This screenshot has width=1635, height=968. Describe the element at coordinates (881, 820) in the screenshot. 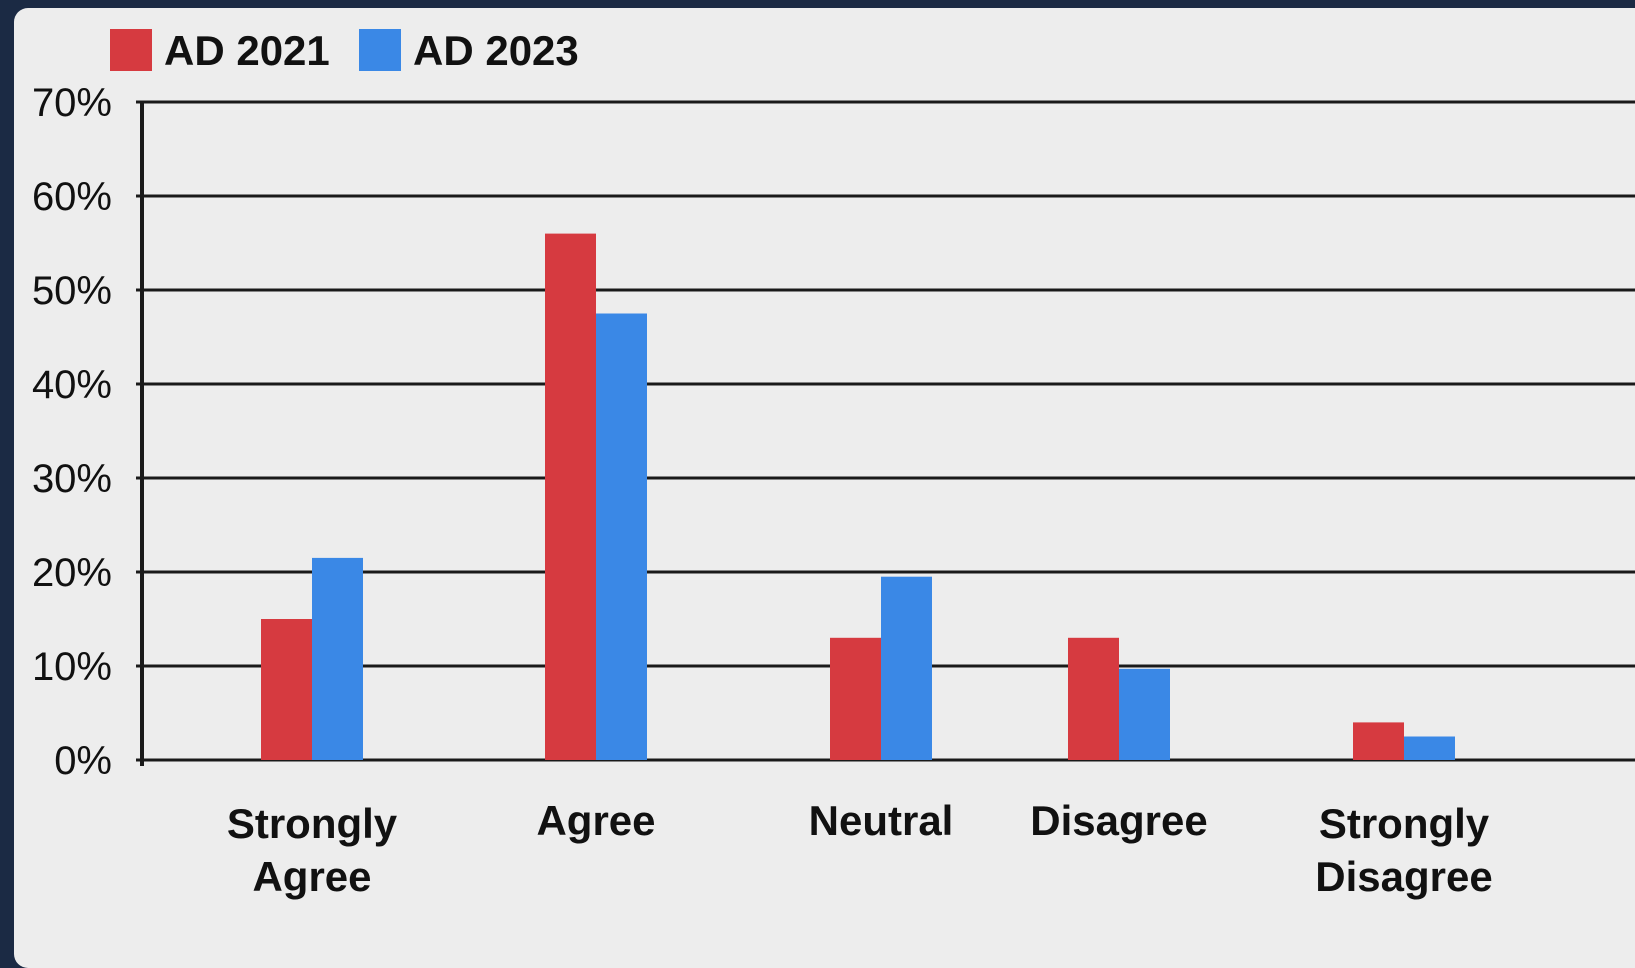

I see `x-category-label: Neutral` at that location.